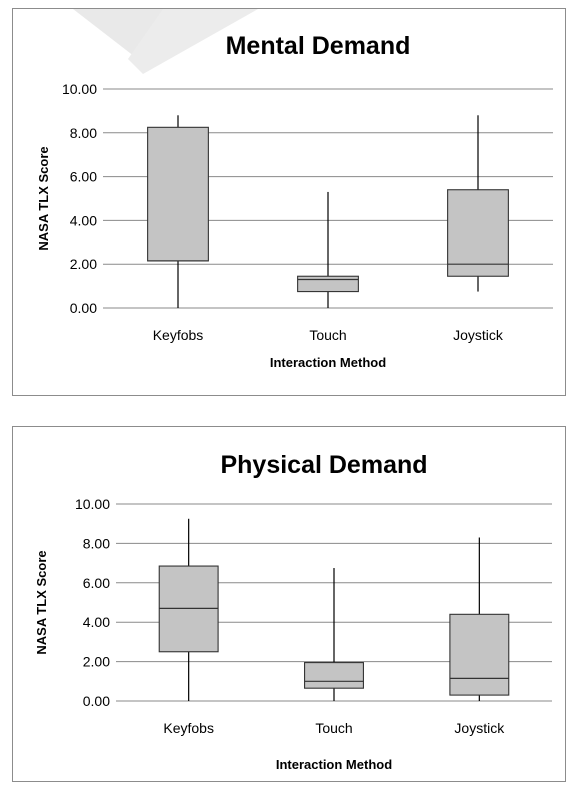  Describe the element at coordinates (323, 465) in the screenshot. I see `chart-title: Physical Demand` at that location.